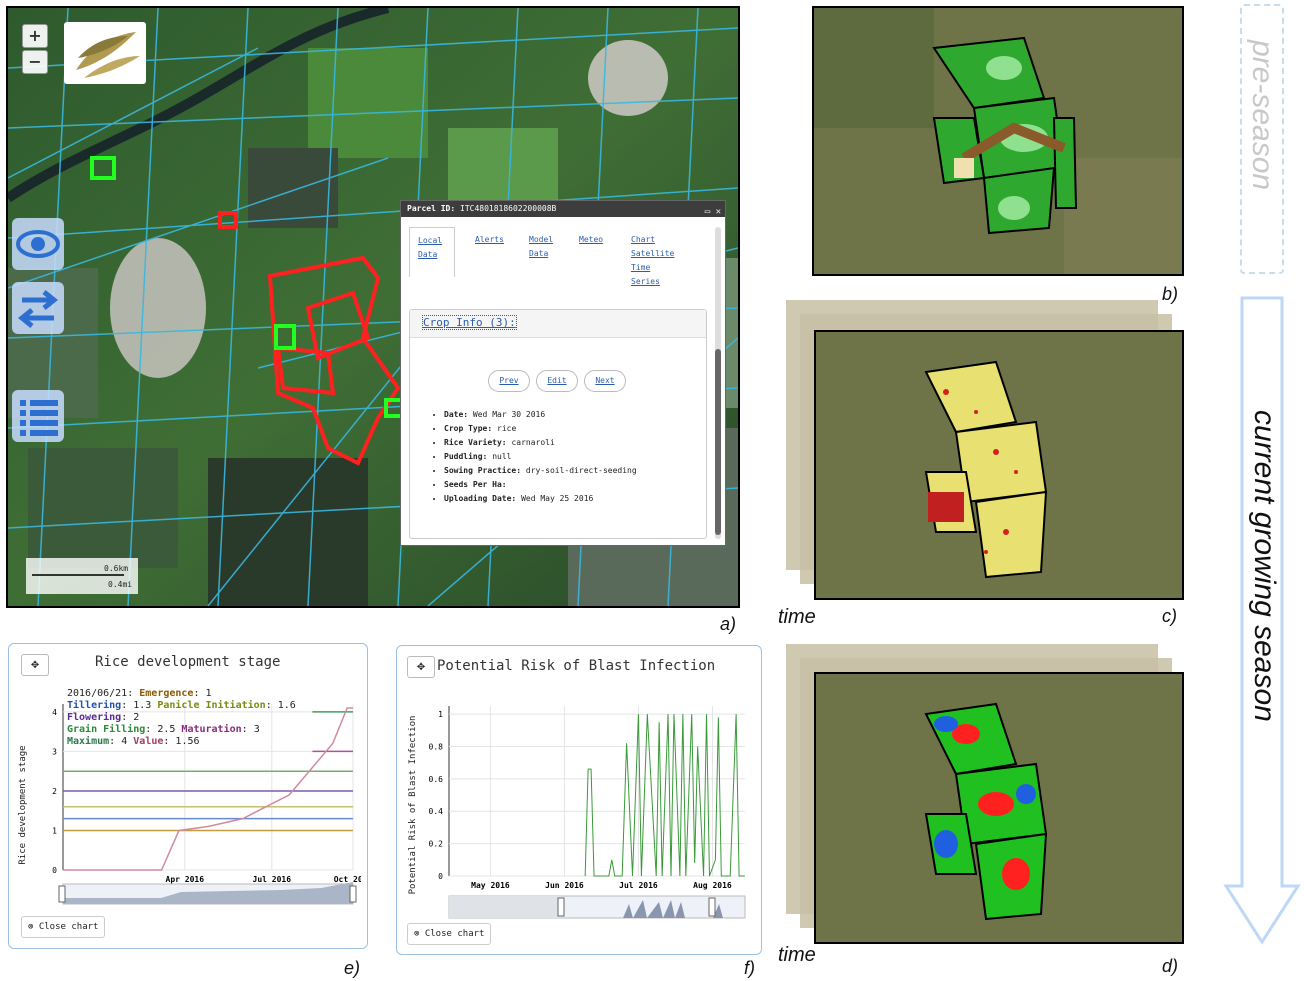  I want to click on classified-map, so click(999, 808).